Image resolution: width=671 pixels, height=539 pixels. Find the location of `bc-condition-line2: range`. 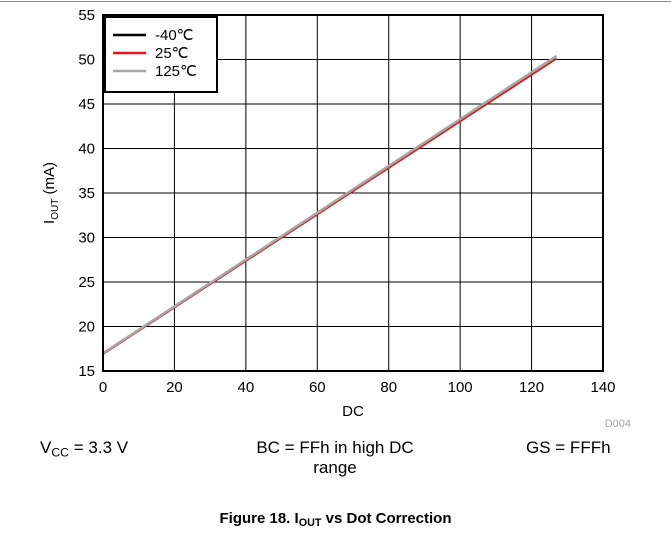

bc-condition-line2: range is located at coordinates (335, 467).